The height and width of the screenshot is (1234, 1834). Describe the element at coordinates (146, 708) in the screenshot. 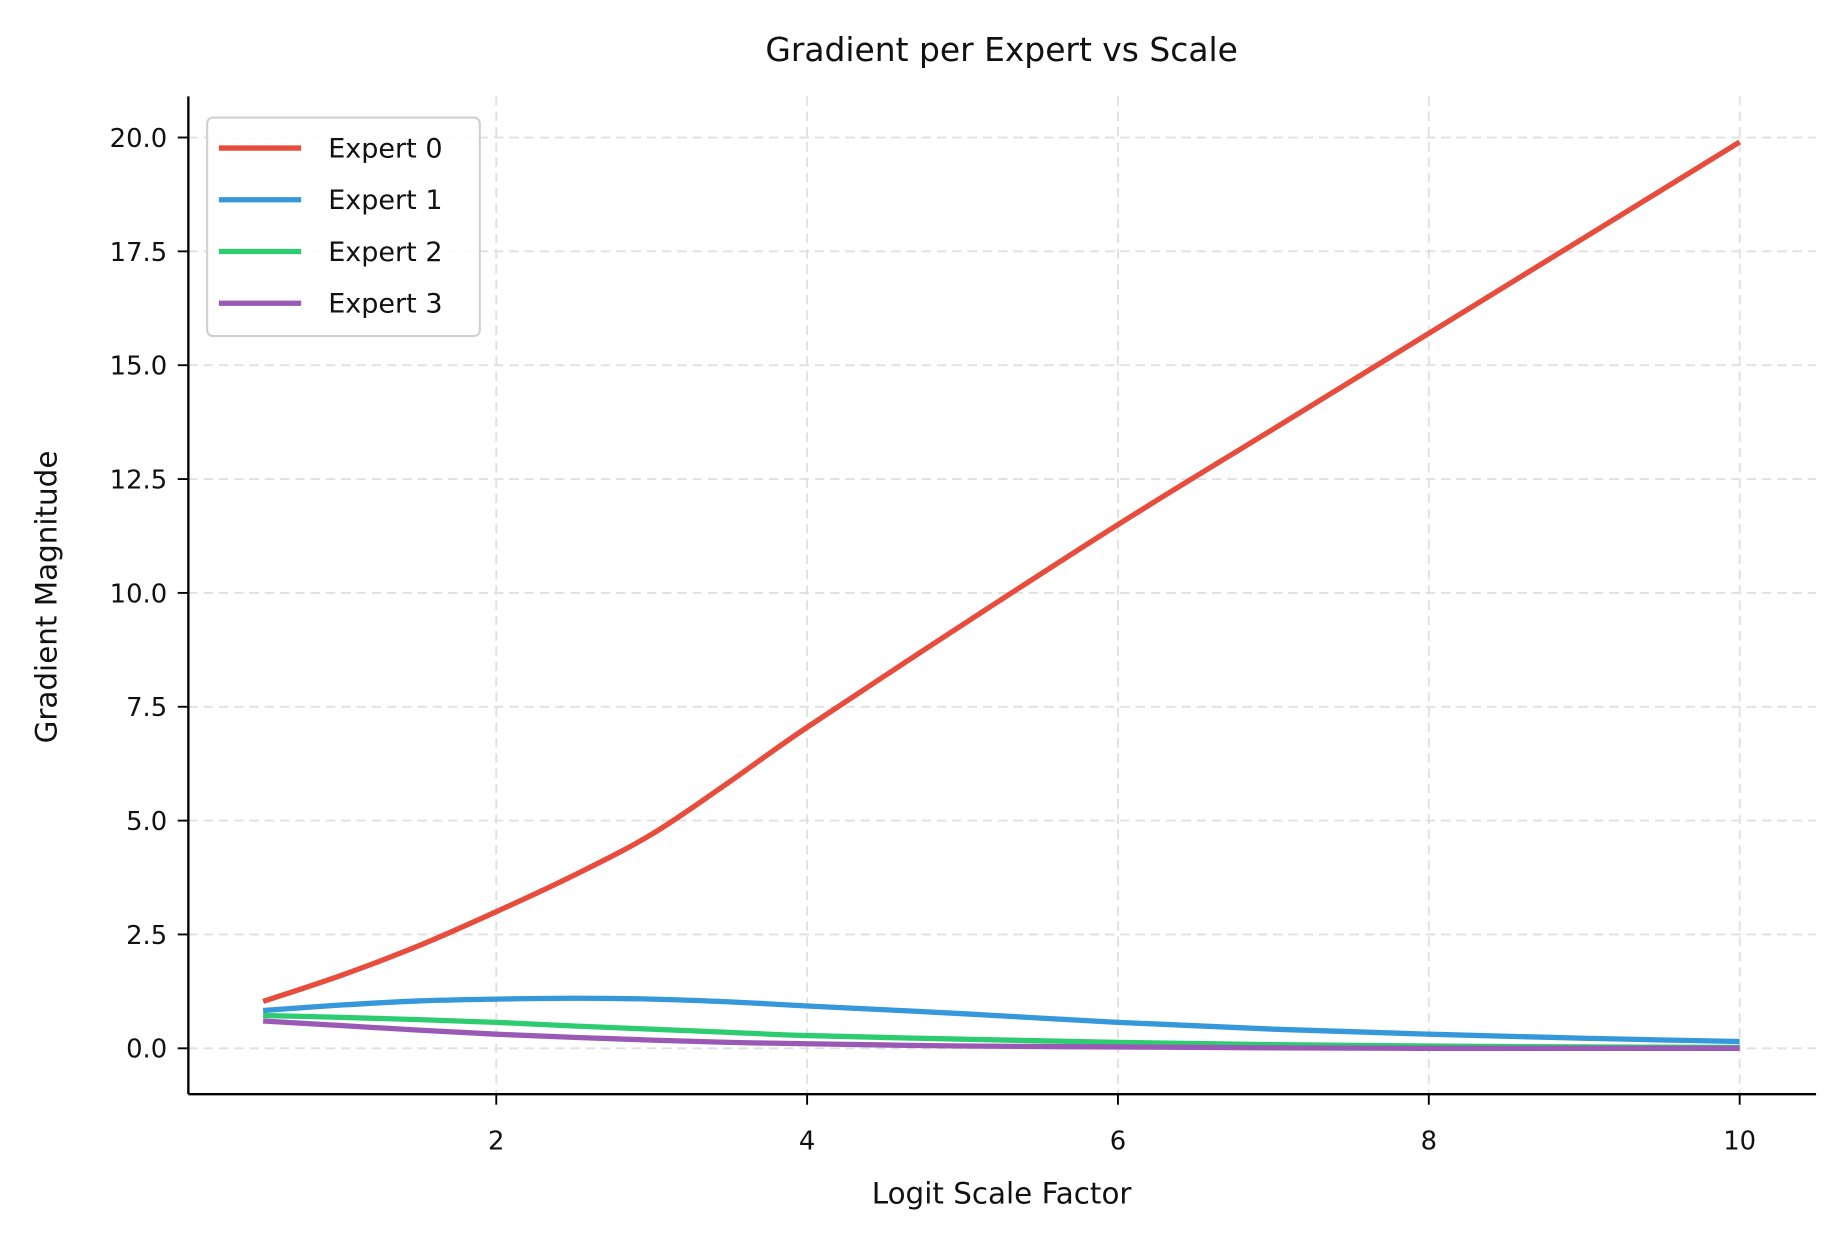

I see `y-tick-label: 7.5` at that location.